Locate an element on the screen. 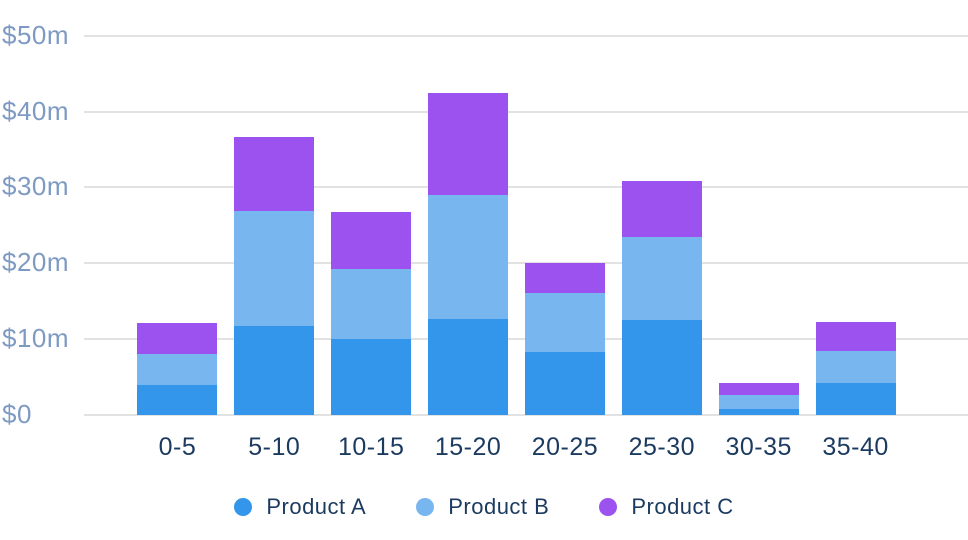 The width and height of the screenshot is (968, 540). y-tick-label: $50m is located at coordinates (36, 34).